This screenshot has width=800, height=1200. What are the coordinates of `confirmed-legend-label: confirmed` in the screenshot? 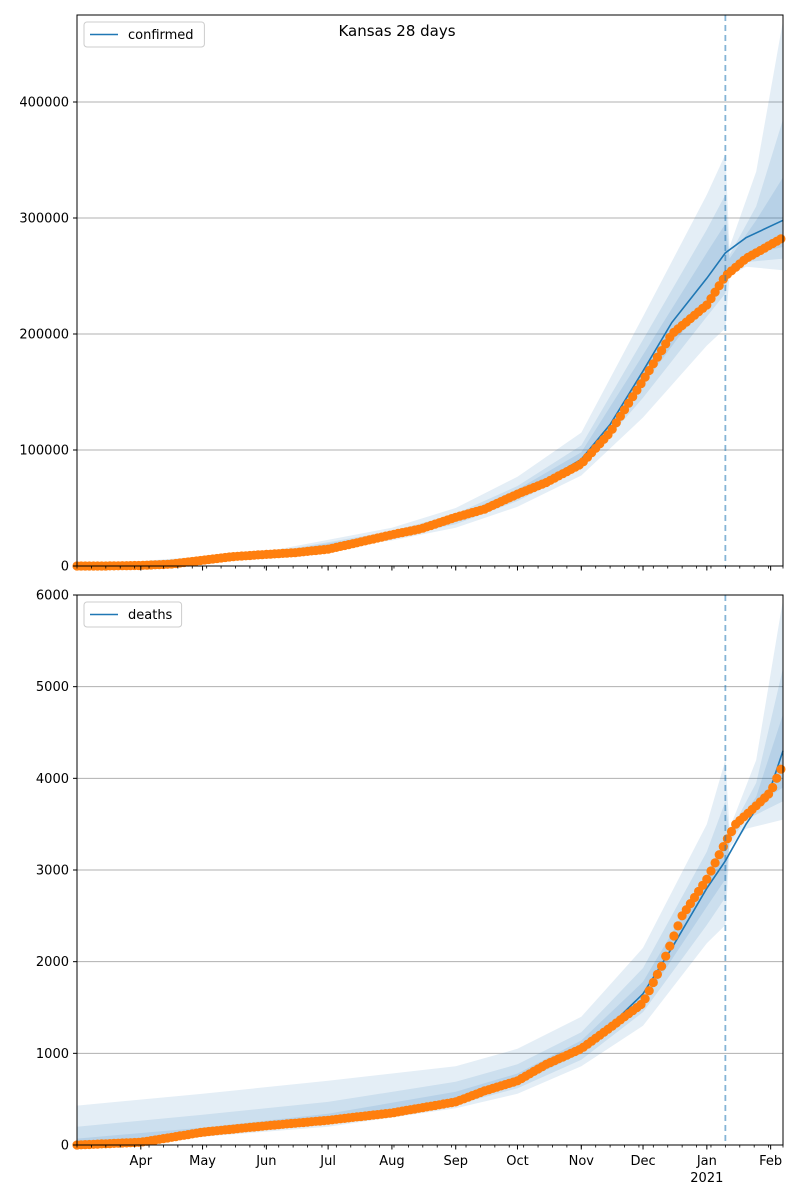 It's located at (161, 35).